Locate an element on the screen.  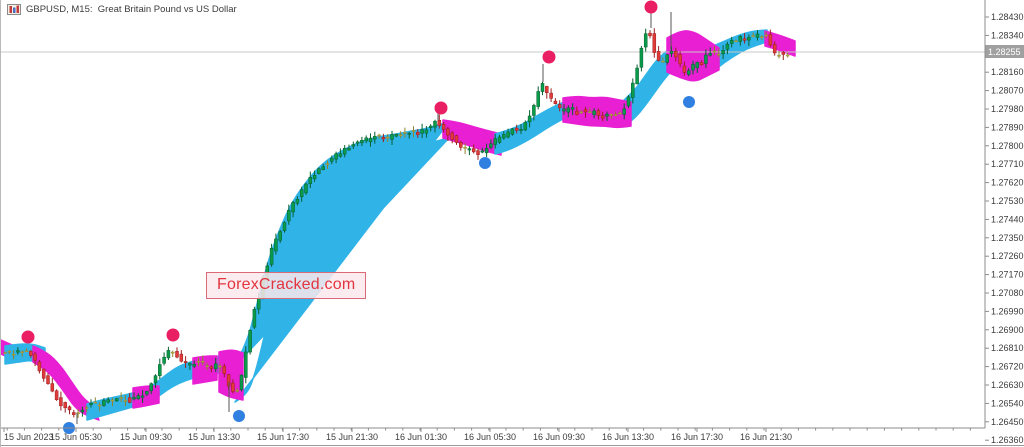
buy-signal-dot is located at coordinates (485, 163).